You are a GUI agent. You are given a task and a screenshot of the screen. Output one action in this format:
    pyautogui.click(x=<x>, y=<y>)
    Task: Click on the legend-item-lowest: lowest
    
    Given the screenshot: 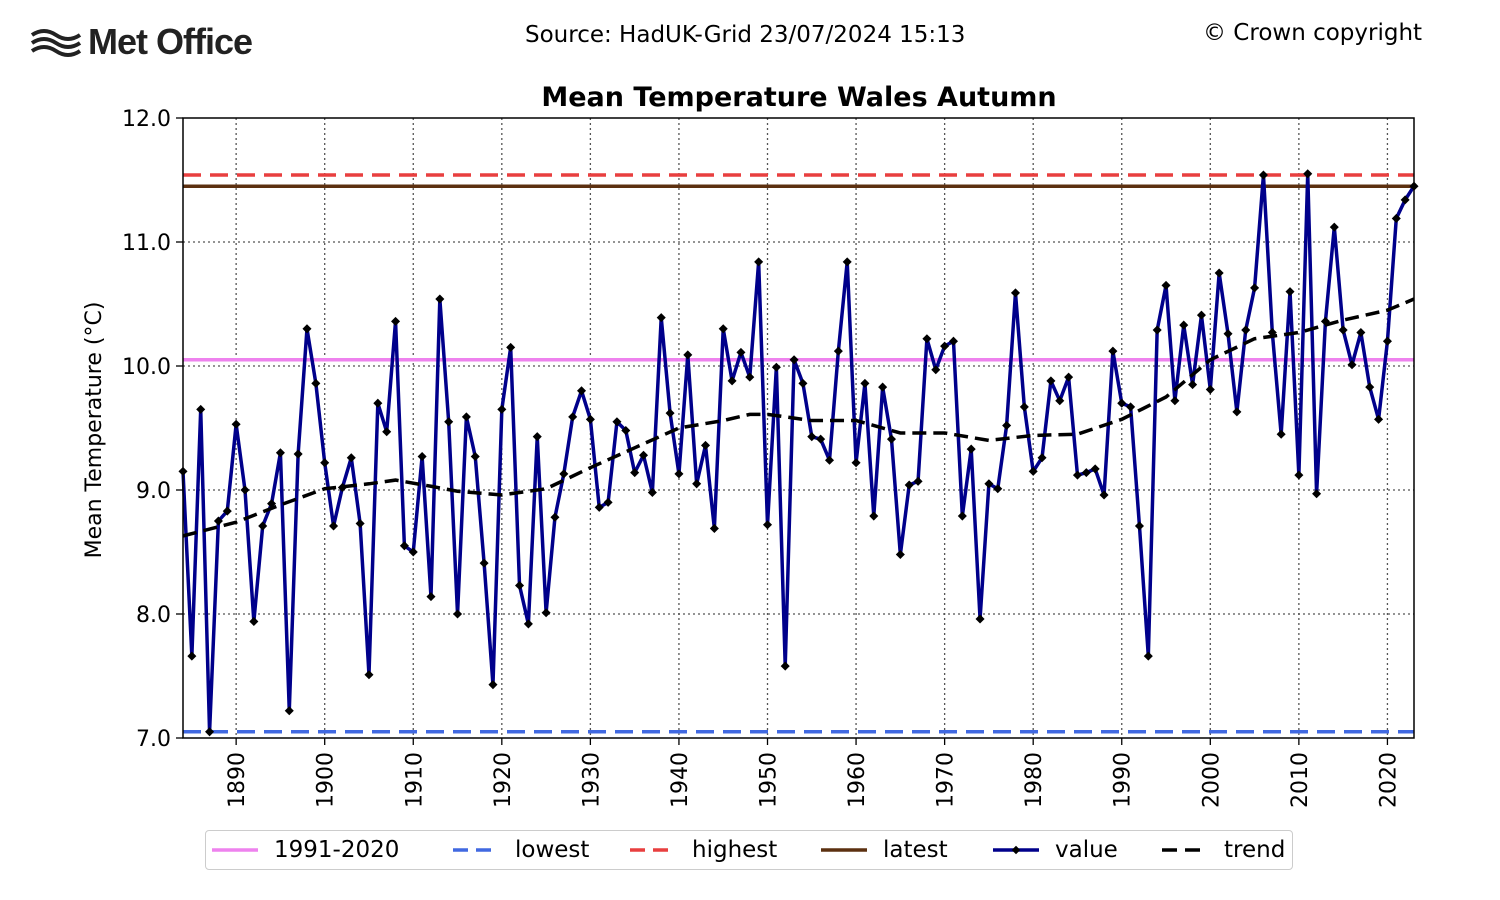 What is the action you would take?
    pyautogui.click(x=521, y=850)
    